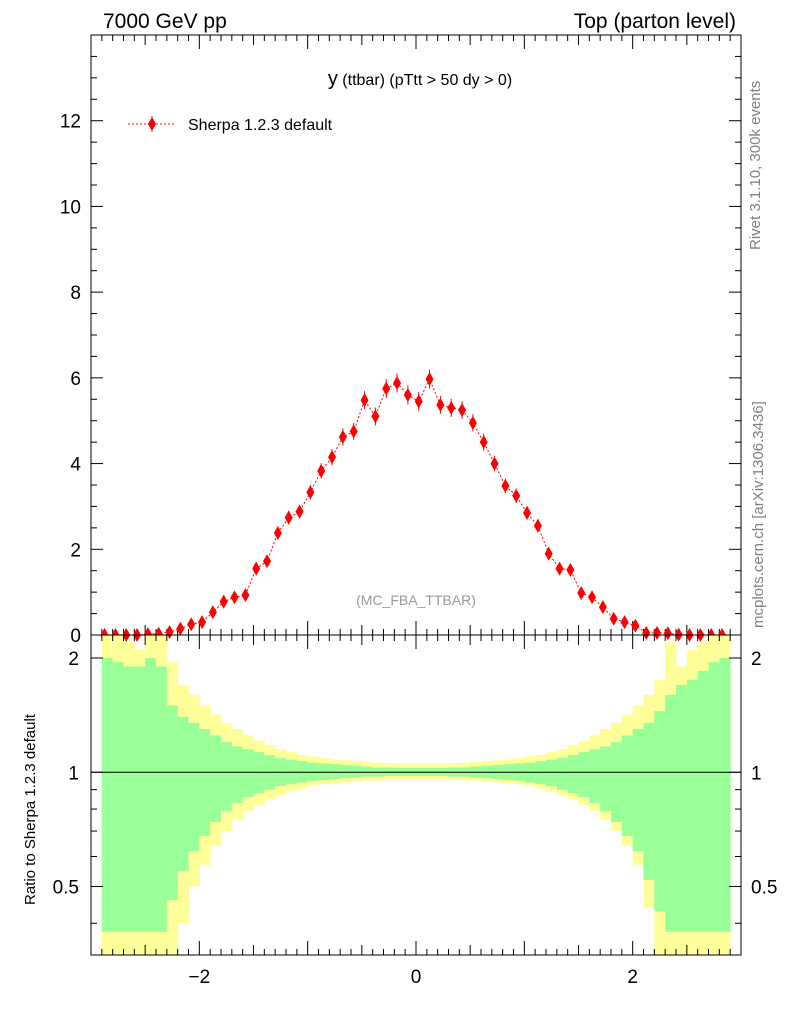 This screenshot has width=786, height=1024. I want to click on ratio-ylabel: Ratio to Sherpa 1.2.3 default, so click(30, 809).